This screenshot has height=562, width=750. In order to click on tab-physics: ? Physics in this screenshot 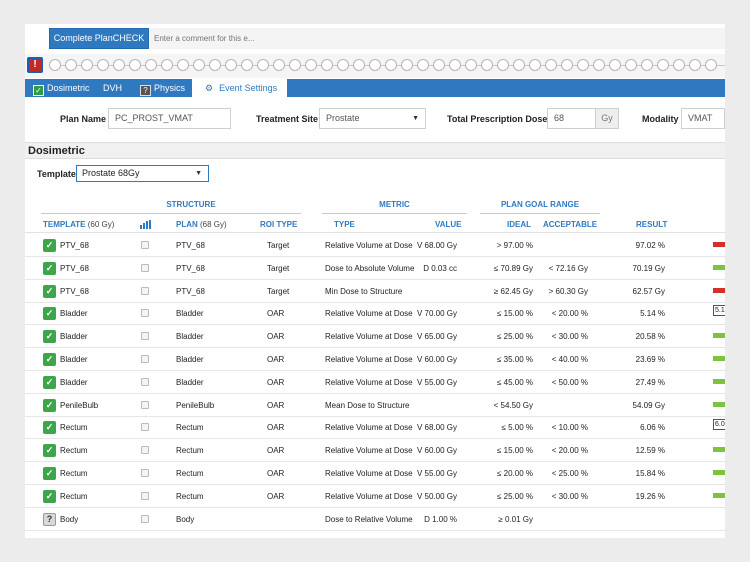, I will do `click(162, 88)`.